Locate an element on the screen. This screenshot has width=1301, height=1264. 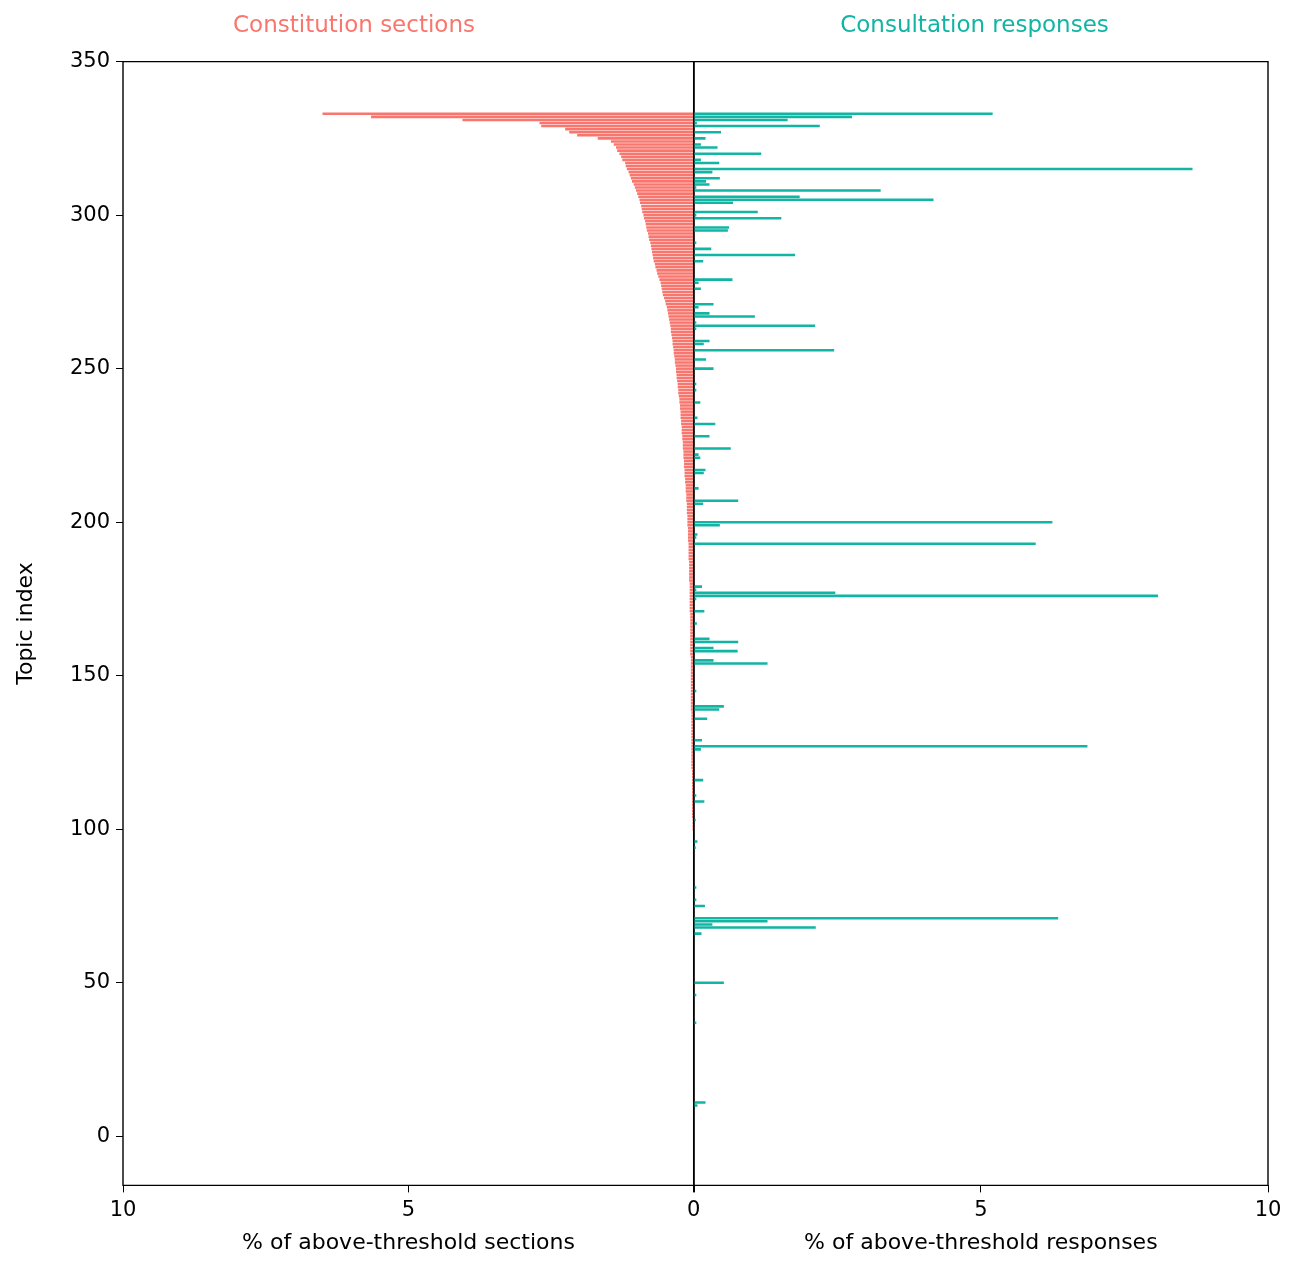
y-tick-label: 350 is located at coordinates (89, 60).